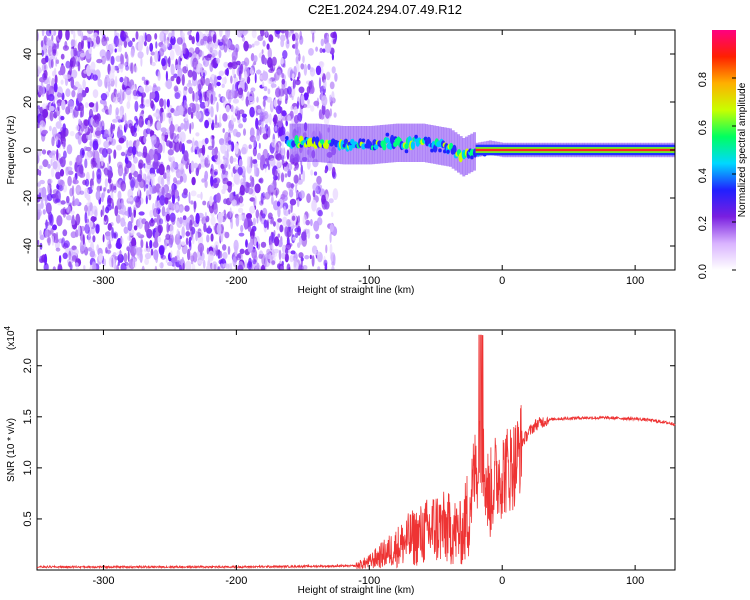 This screenshot has height=600, width=750. I want to click on spectrogram-y-tick-label: 0, so click(28, 150).